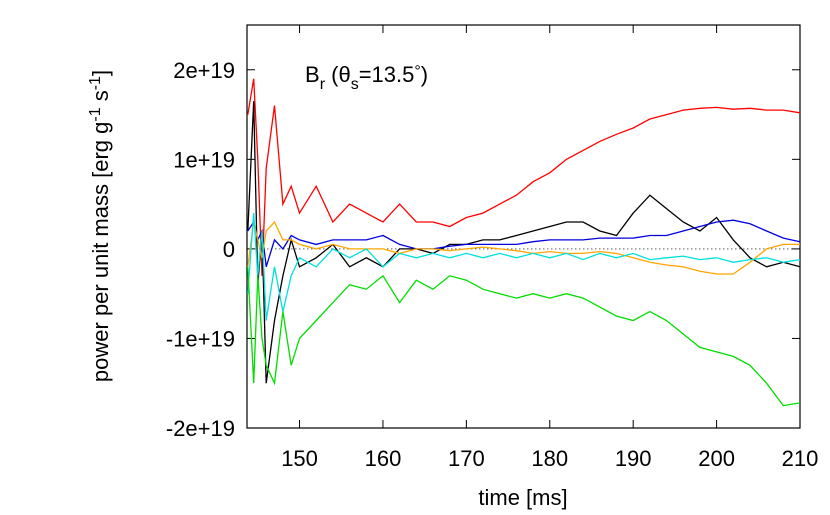 The height and width of the screenshot is (515, 830). Describe the element at coordinates (383, 458) in the screenshot. I see `x-tick-label: 160` at that location.